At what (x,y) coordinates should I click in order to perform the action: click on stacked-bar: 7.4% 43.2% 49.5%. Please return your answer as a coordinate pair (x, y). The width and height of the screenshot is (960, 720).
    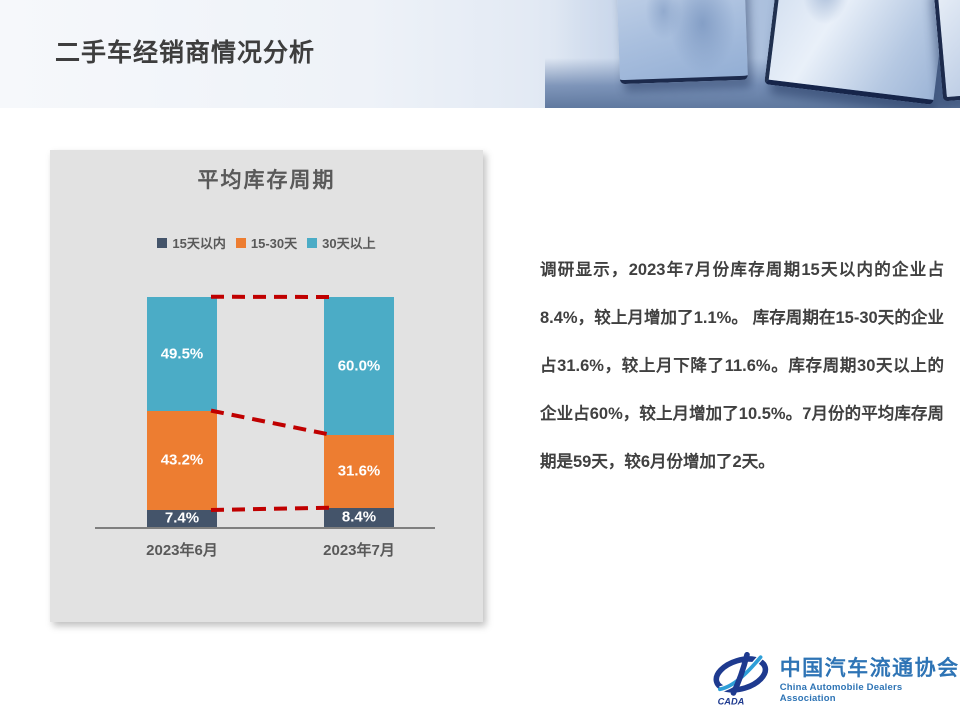
    Looking at the image, I should click on (182, 411).